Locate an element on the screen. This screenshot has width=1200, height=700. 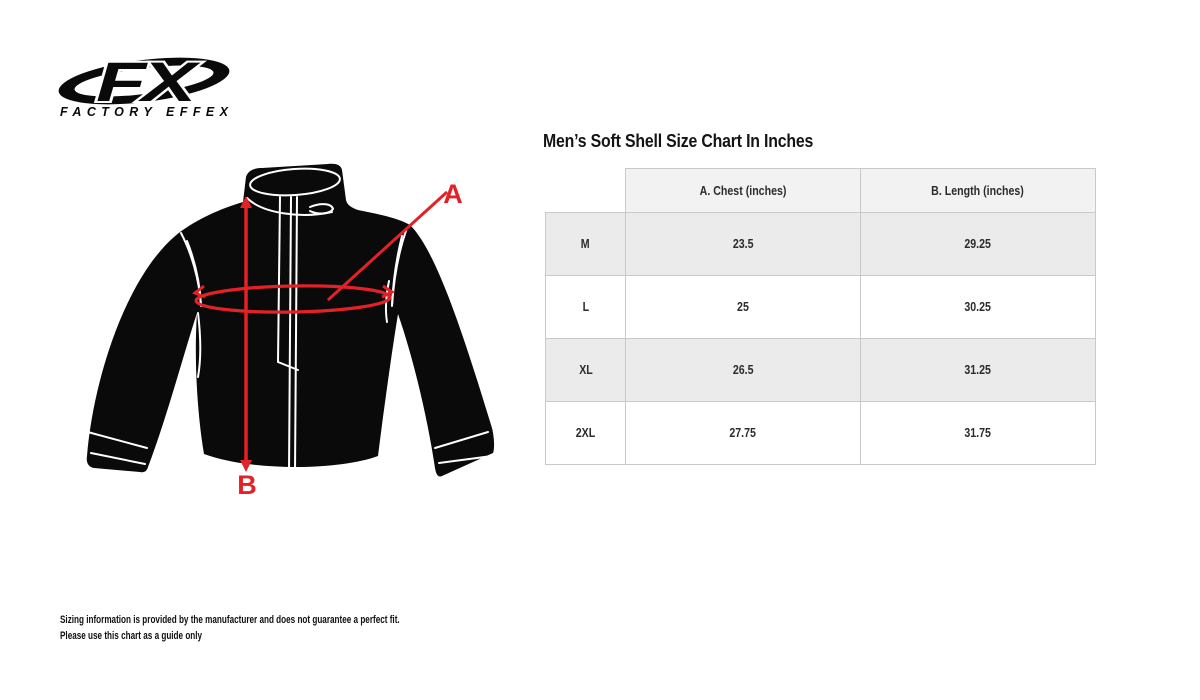
chest-cell: 25 is located at coordinates (743, 307).